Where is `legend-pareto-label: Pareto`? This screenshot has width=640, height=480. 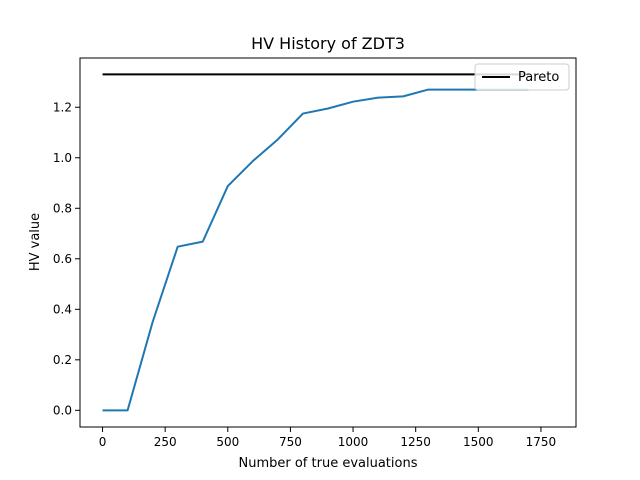
legend-pareto-label: Pareto is located at coordinates (538, 77).